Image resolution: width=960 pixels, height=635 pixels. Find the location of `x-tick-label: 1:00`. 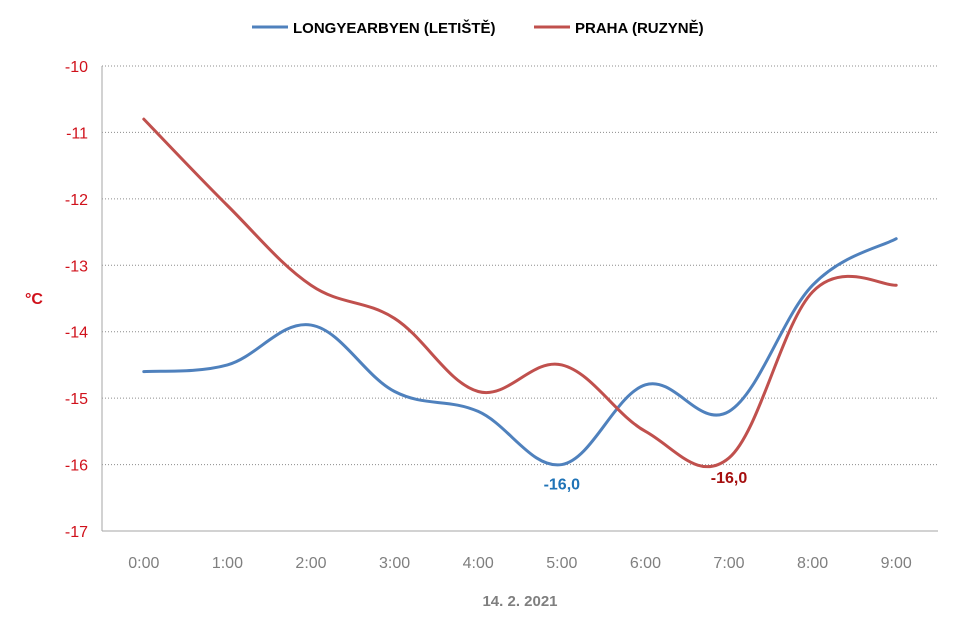

x-tick-label: 1:00 is located at coordinates (227, 563).